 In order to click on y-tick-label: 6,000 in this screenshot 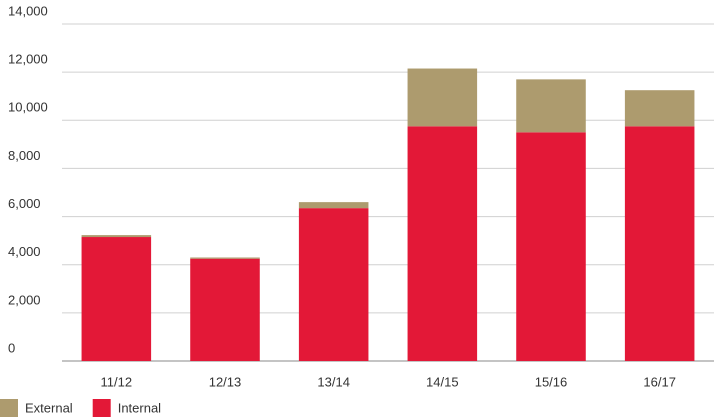, I will do `click(24, 203)`.